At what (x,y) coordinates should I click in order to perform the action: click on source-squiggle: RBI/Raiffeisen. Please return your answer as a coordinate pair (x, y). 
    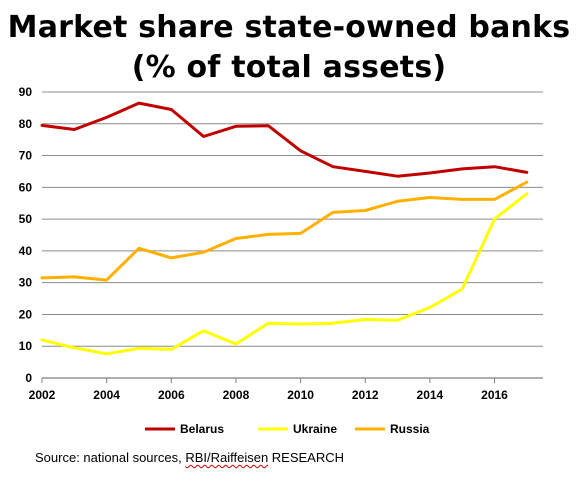
    Looking at the image, I should click on (227, 457).